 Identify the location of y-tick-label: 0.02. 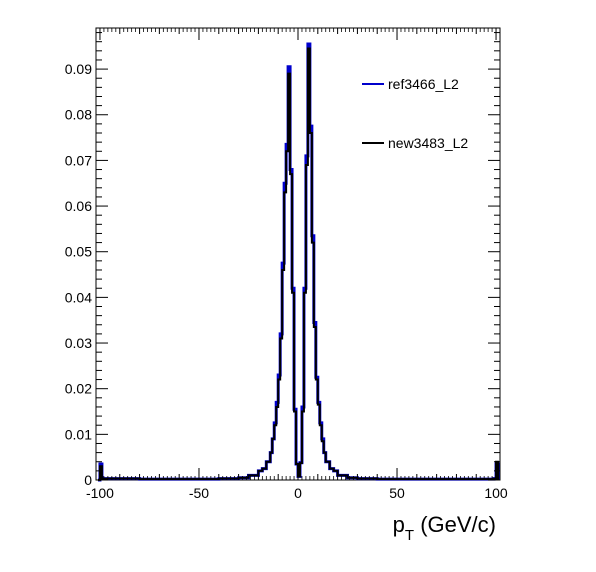
(78, 389).